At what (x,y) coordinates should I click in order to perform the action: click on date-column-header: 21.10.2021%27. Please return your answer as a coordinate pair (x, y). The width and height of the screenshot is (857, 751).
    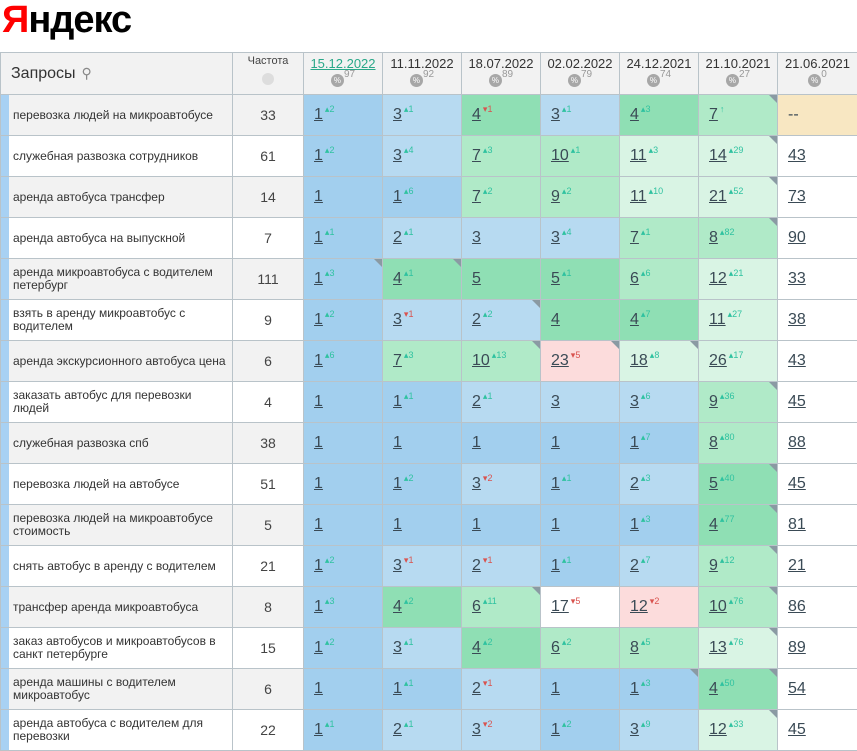
    Looking at the image, I should click on (738, 74).